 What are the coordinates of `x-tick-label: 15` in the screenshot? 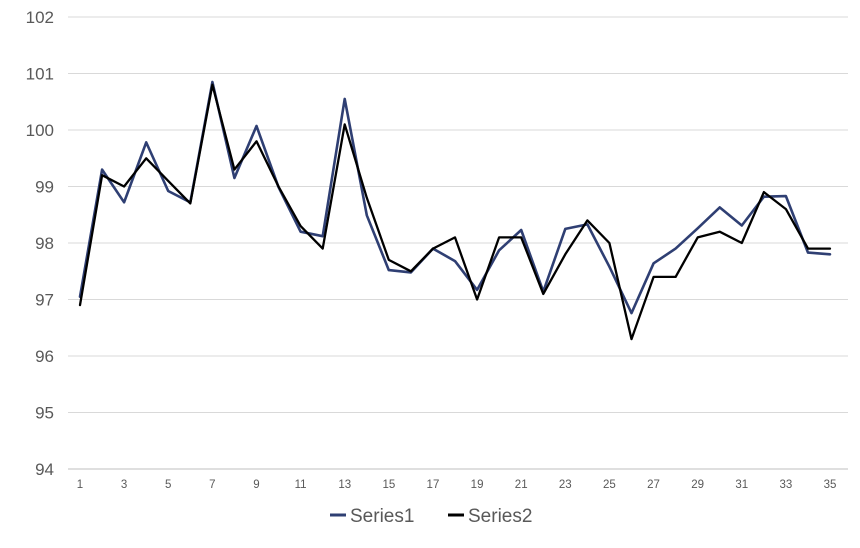 It's located at (388, 485).